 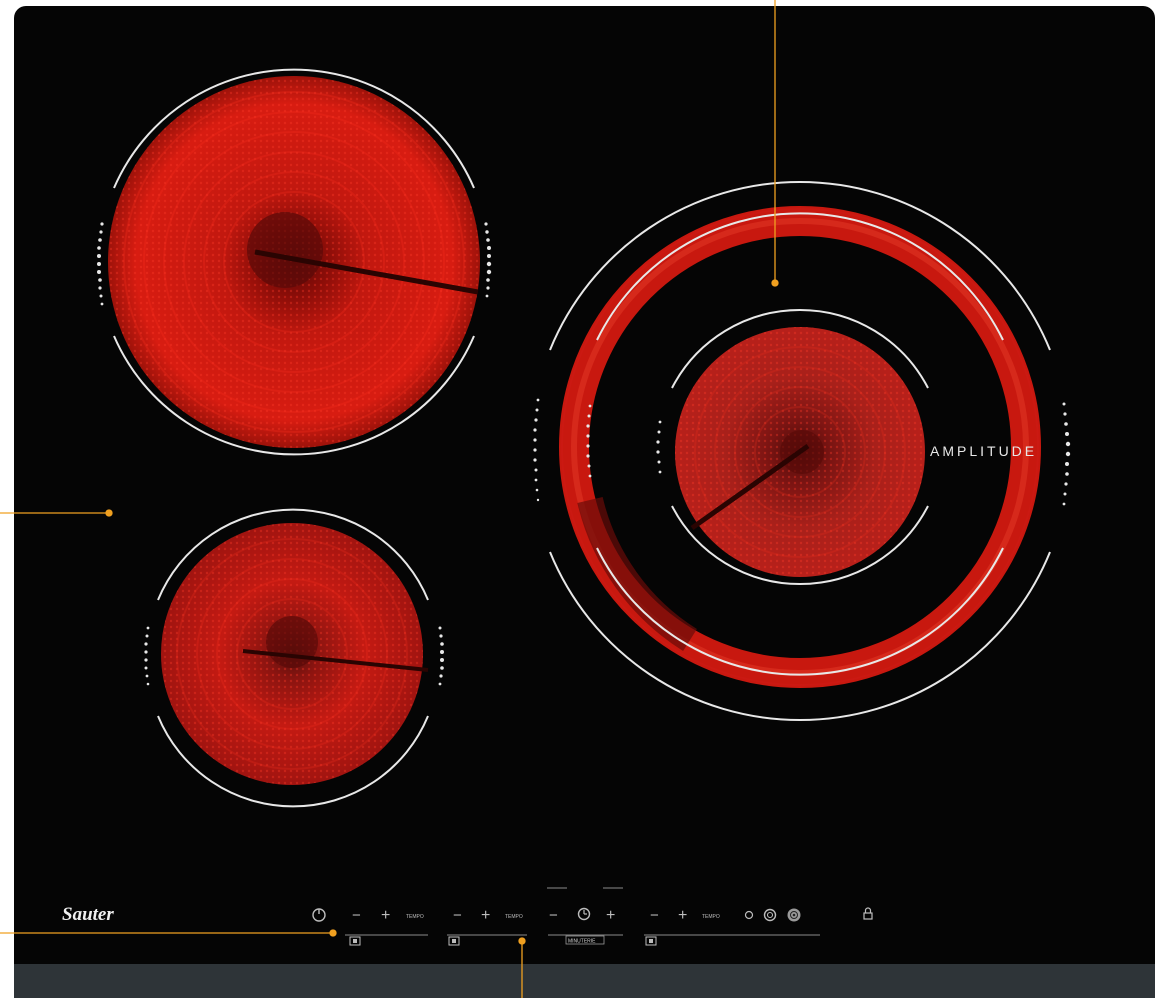 I want to click on zone2-plus-button: +, so click(x=485, y=915).